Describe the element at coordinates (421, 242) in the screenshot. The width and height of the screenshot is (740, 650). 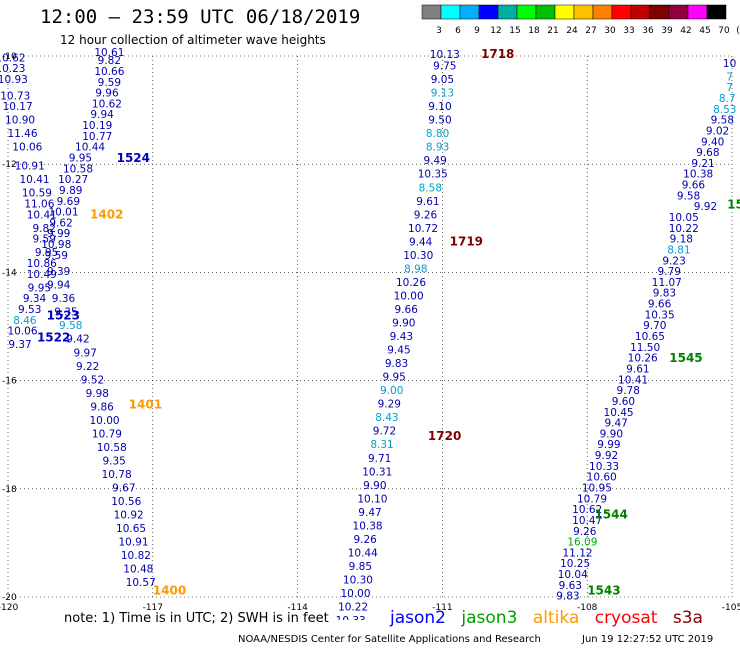
I see `wave-height-value: 9.44` at that location.